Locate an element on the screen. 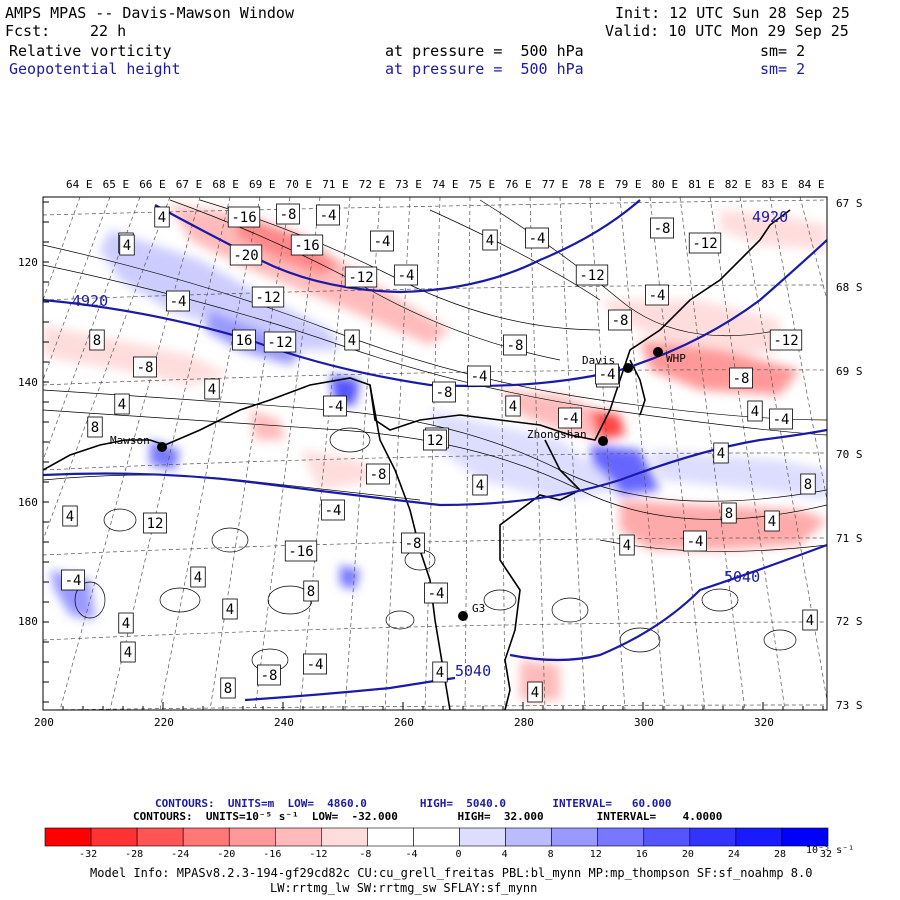 The image size is (900, 900). colorbar-tick-label: -20 is located at coordinates (226, 854).